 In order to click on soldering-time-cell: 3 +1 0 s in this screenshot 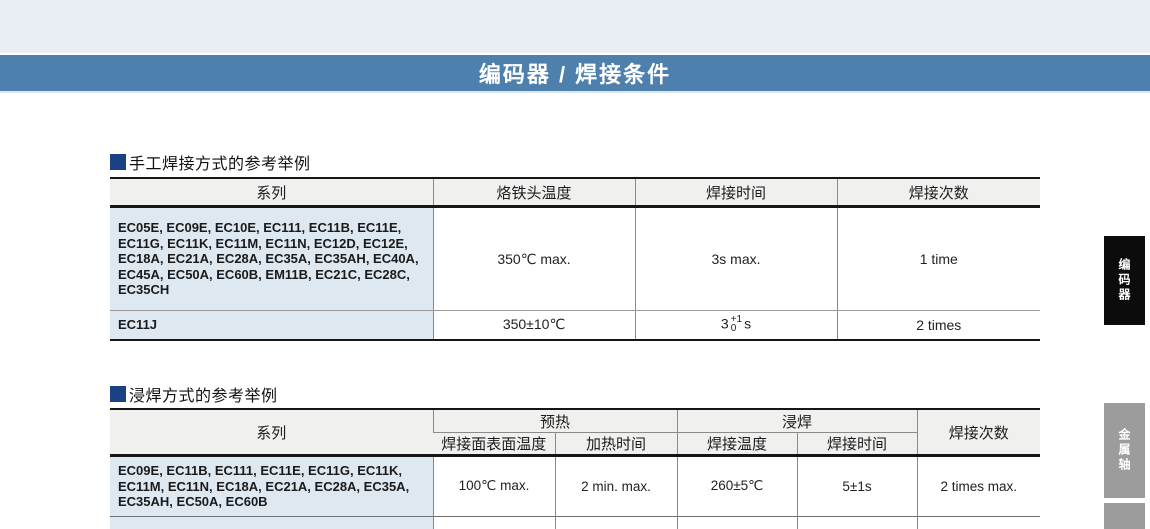, I will do `click(735, 325)`.